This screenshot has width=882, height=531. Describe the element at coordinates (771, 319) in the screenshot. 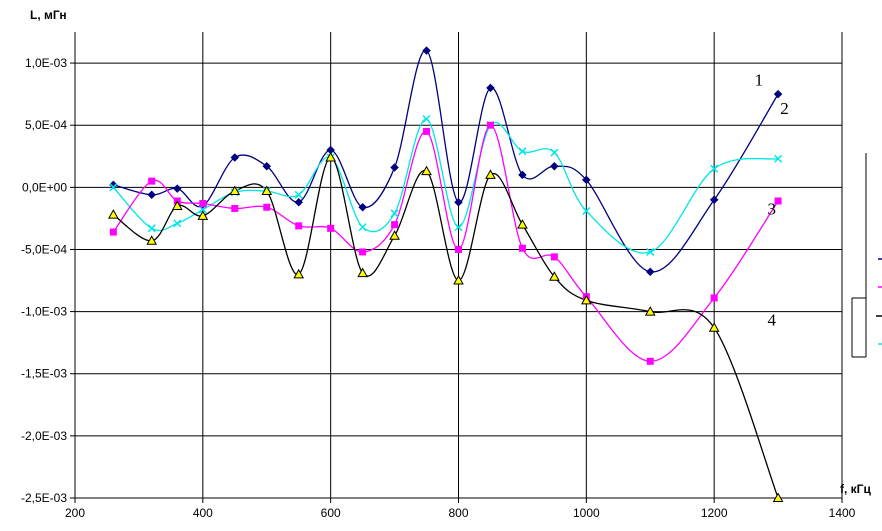

I see `curve-label-4: 4` at that location.